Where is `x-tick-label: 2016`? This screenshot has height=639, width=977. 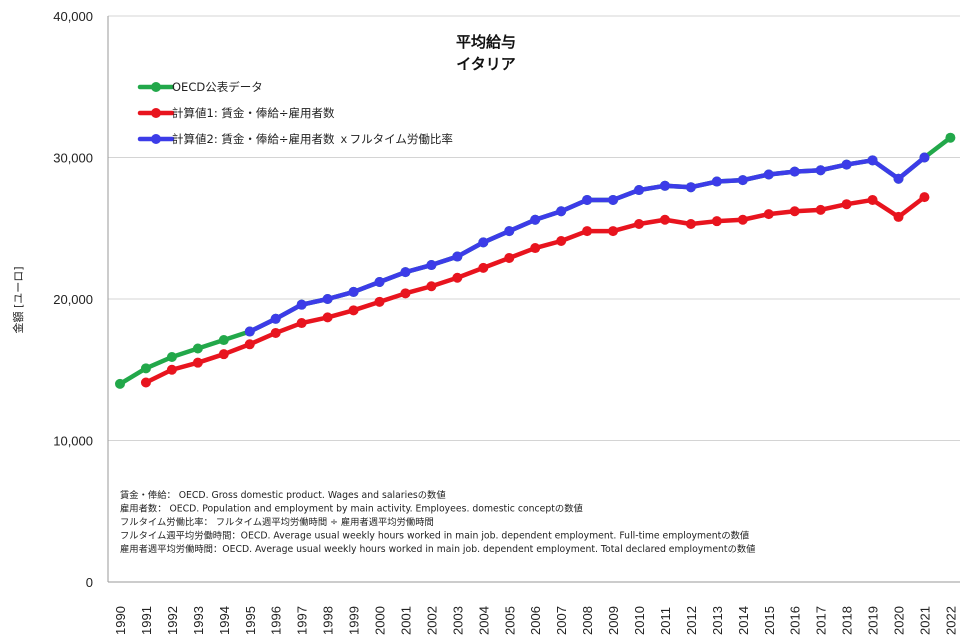
x-tick-label: 2016 is located at coordinates (795, 620).